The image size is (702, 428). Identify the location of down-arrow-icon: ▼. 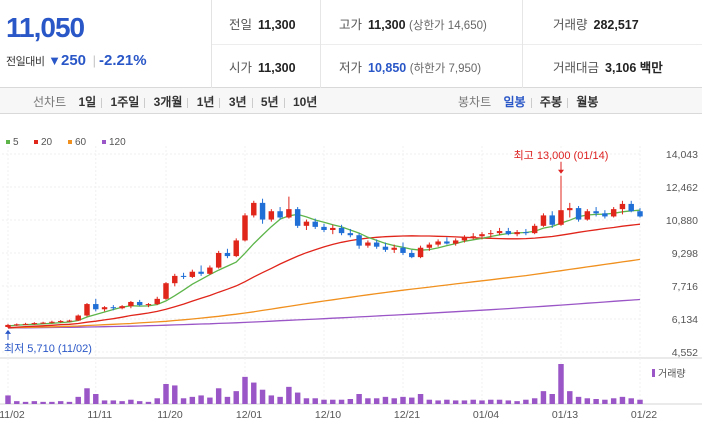
(54, 60).